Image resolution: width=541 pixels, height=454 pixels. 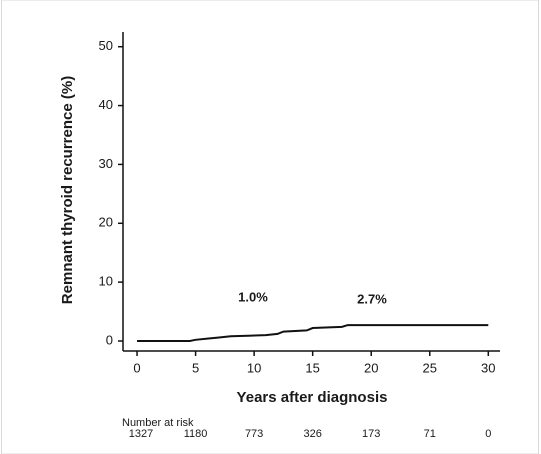 What do you see at coordinates (253, 296) in the screenshot?
I see `annotation: 1.0%` at bounding box center [253, 296].